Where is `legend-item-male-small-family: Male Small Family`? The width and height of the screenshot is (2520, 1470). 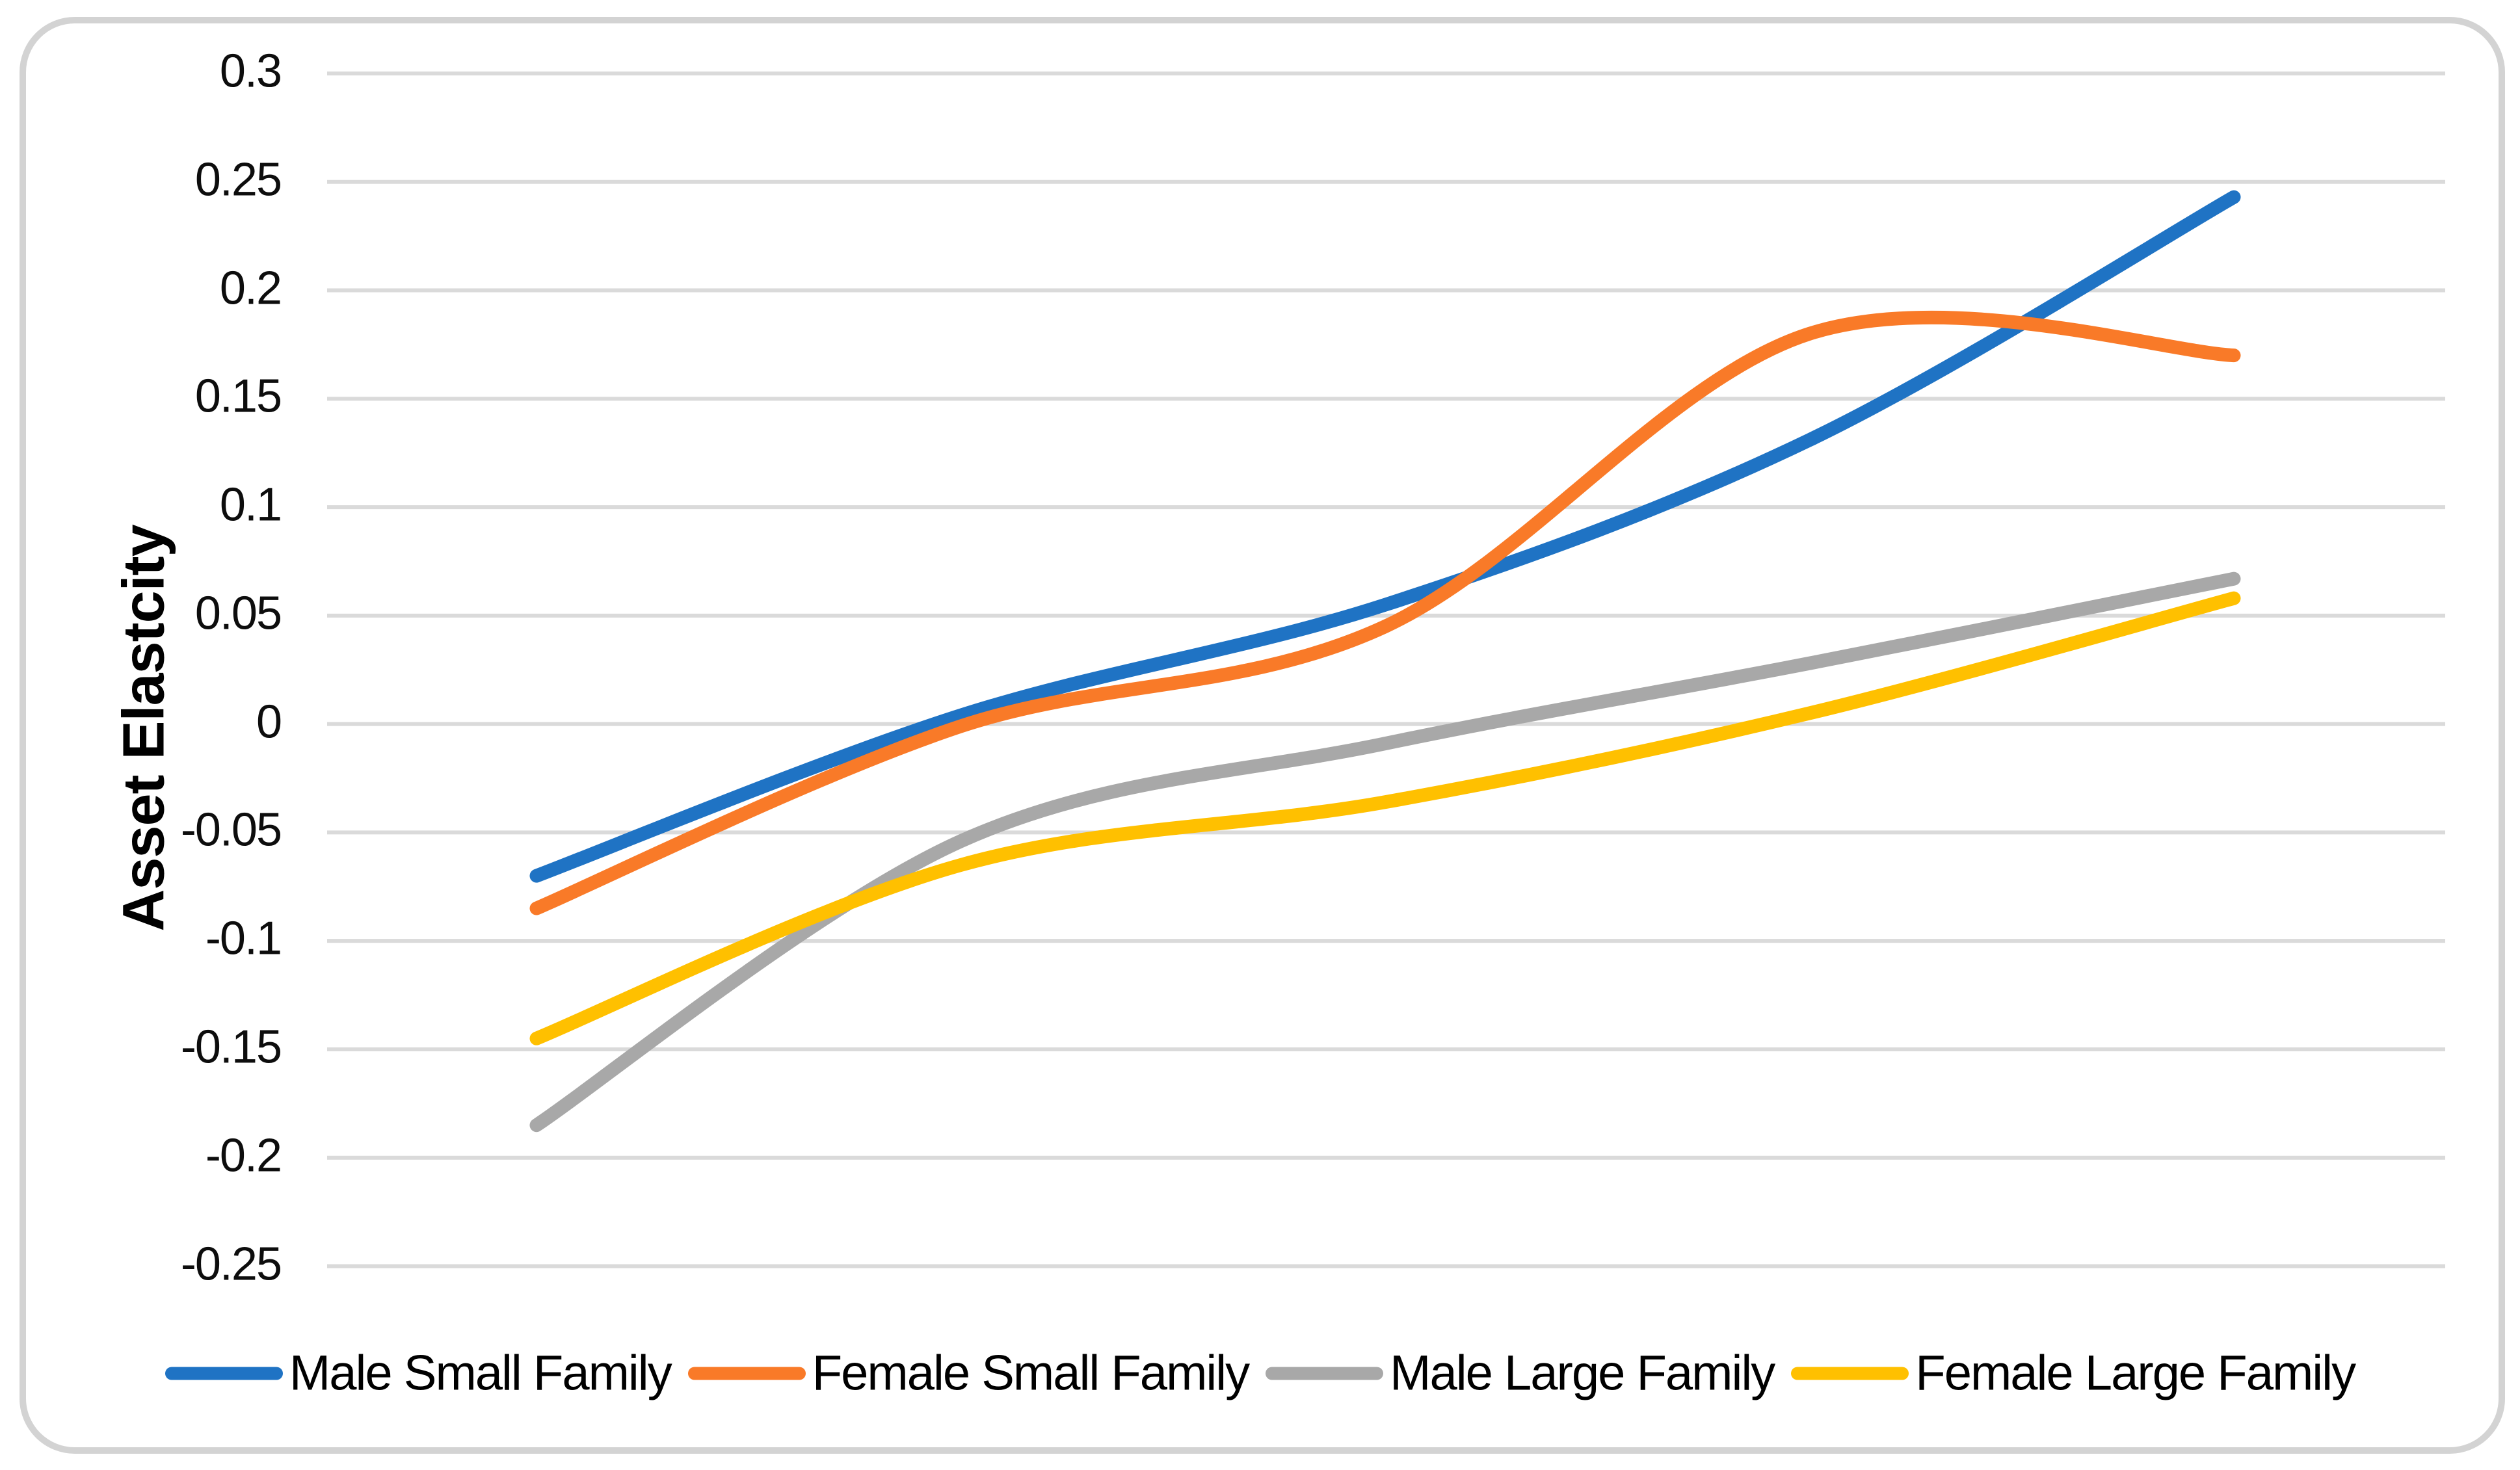
legend-item-male-small-family: Male Small Family is located at coordinates (418, 1373).